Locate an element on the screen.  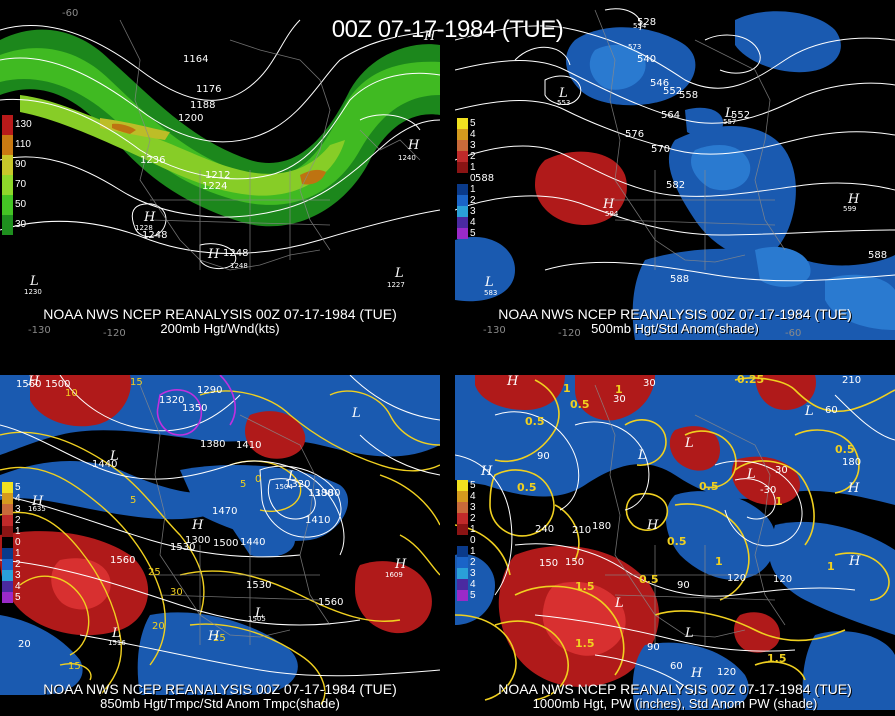
color-legend: 130 110 90 70 50 30 is located at coordinates (7, 175).